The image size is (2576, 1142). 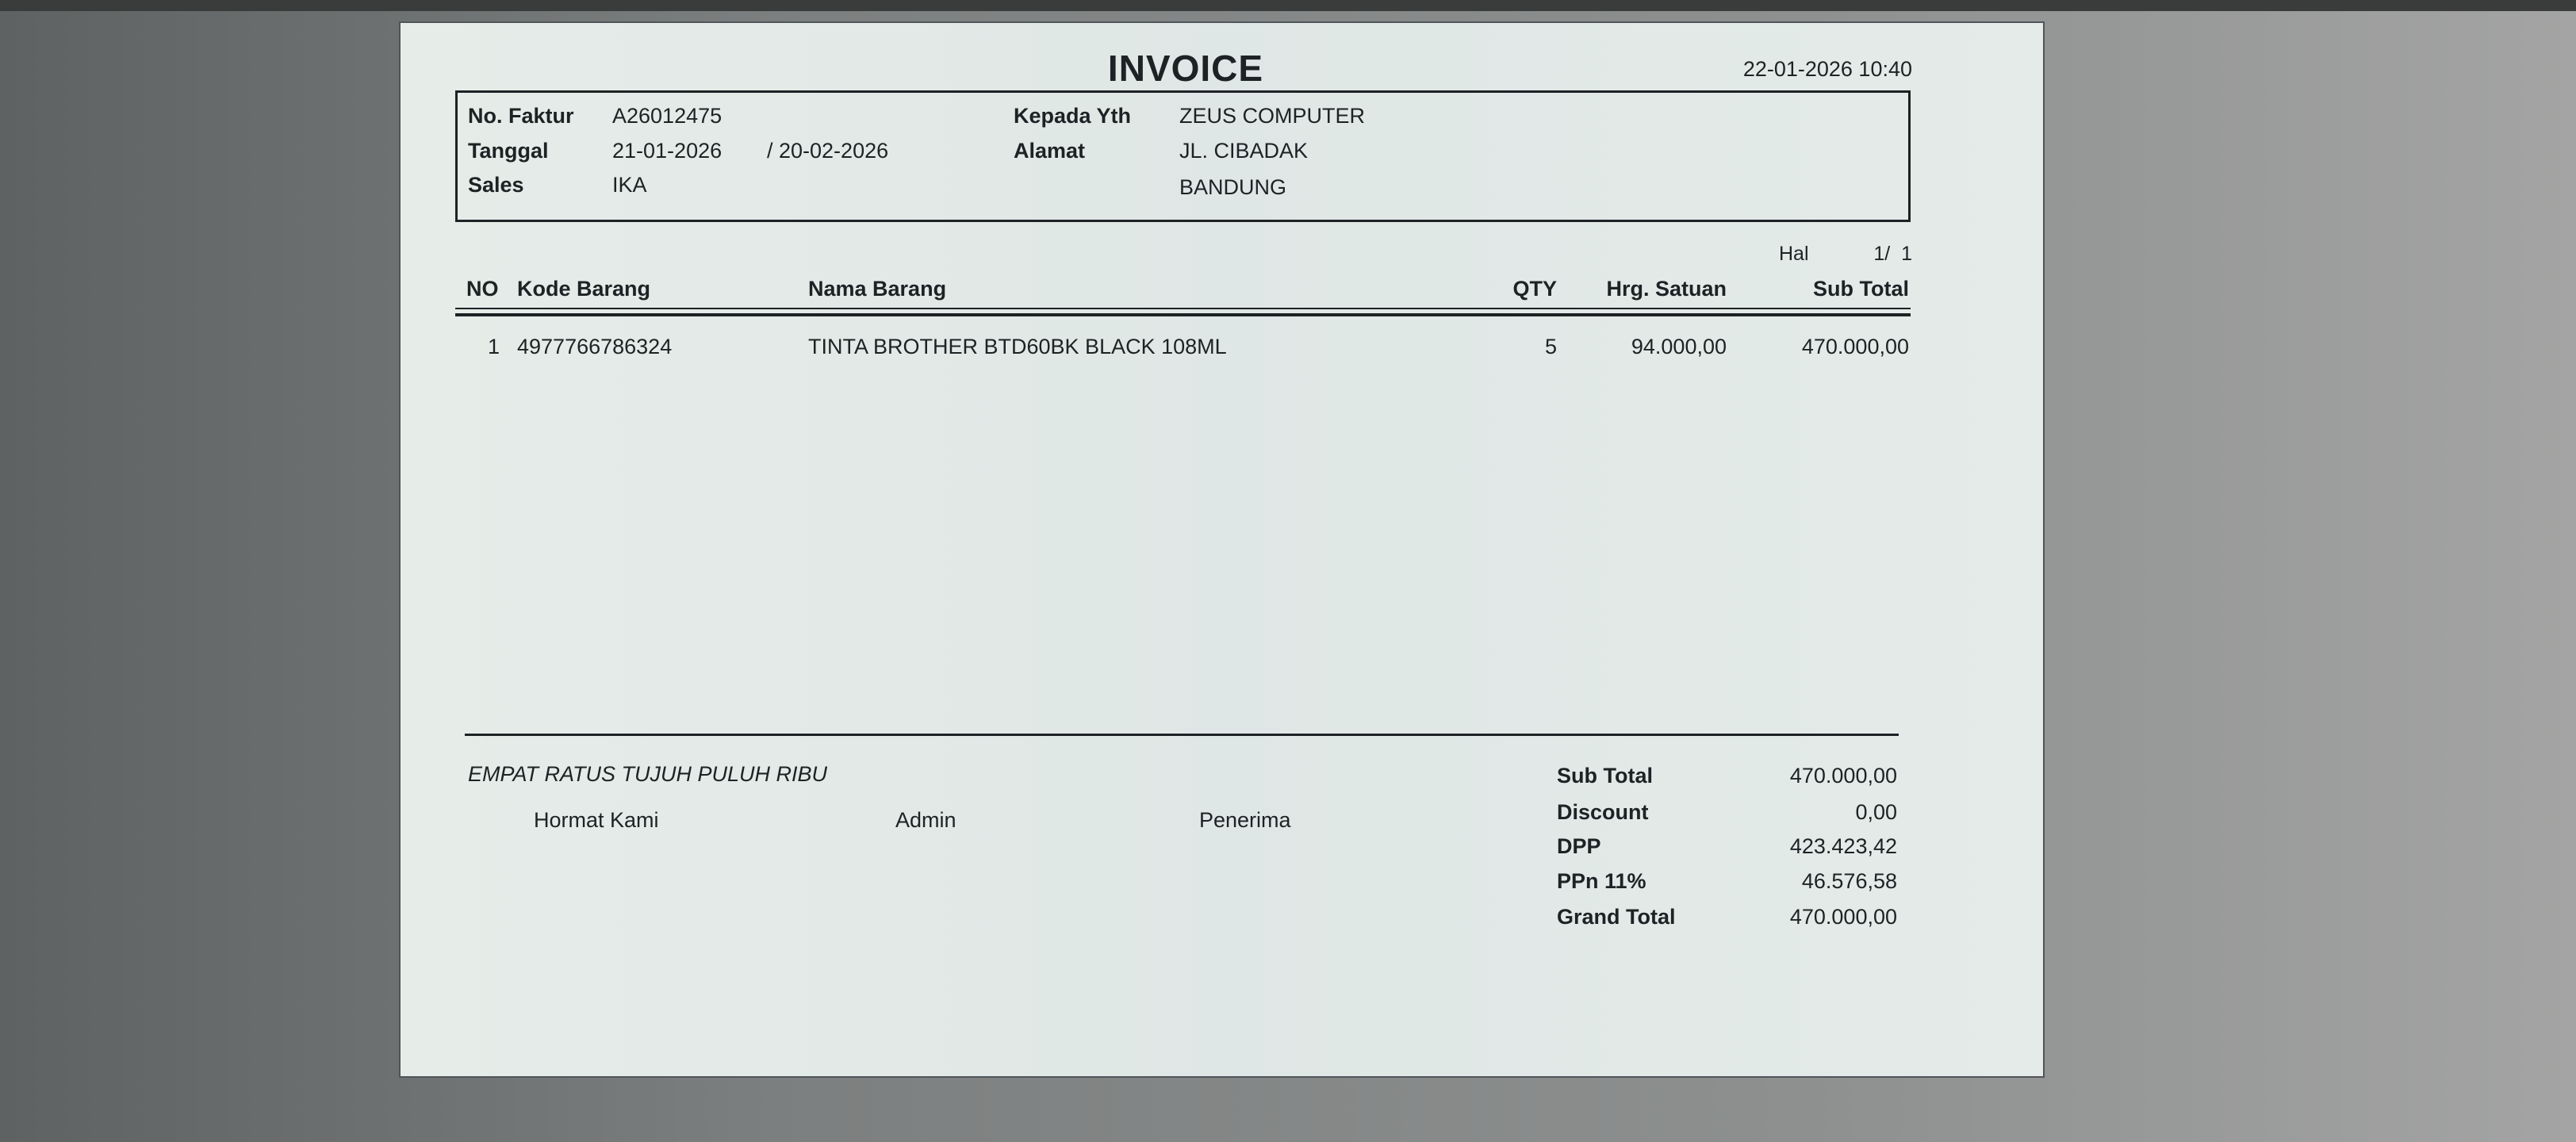 I want to click on ppn-value: 46.576,58, so click(x=1849, y=881).